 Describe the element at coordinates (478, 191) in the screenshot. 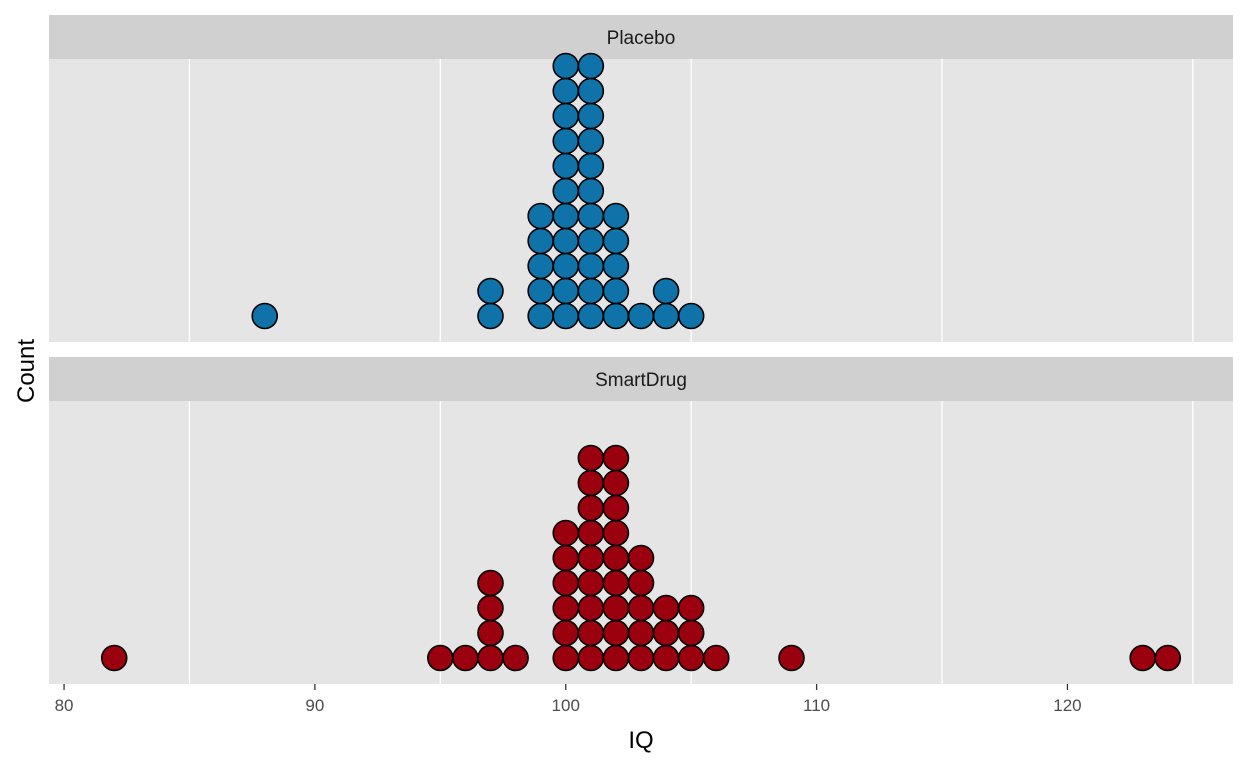

I see `dot-series-placebo` at that location.